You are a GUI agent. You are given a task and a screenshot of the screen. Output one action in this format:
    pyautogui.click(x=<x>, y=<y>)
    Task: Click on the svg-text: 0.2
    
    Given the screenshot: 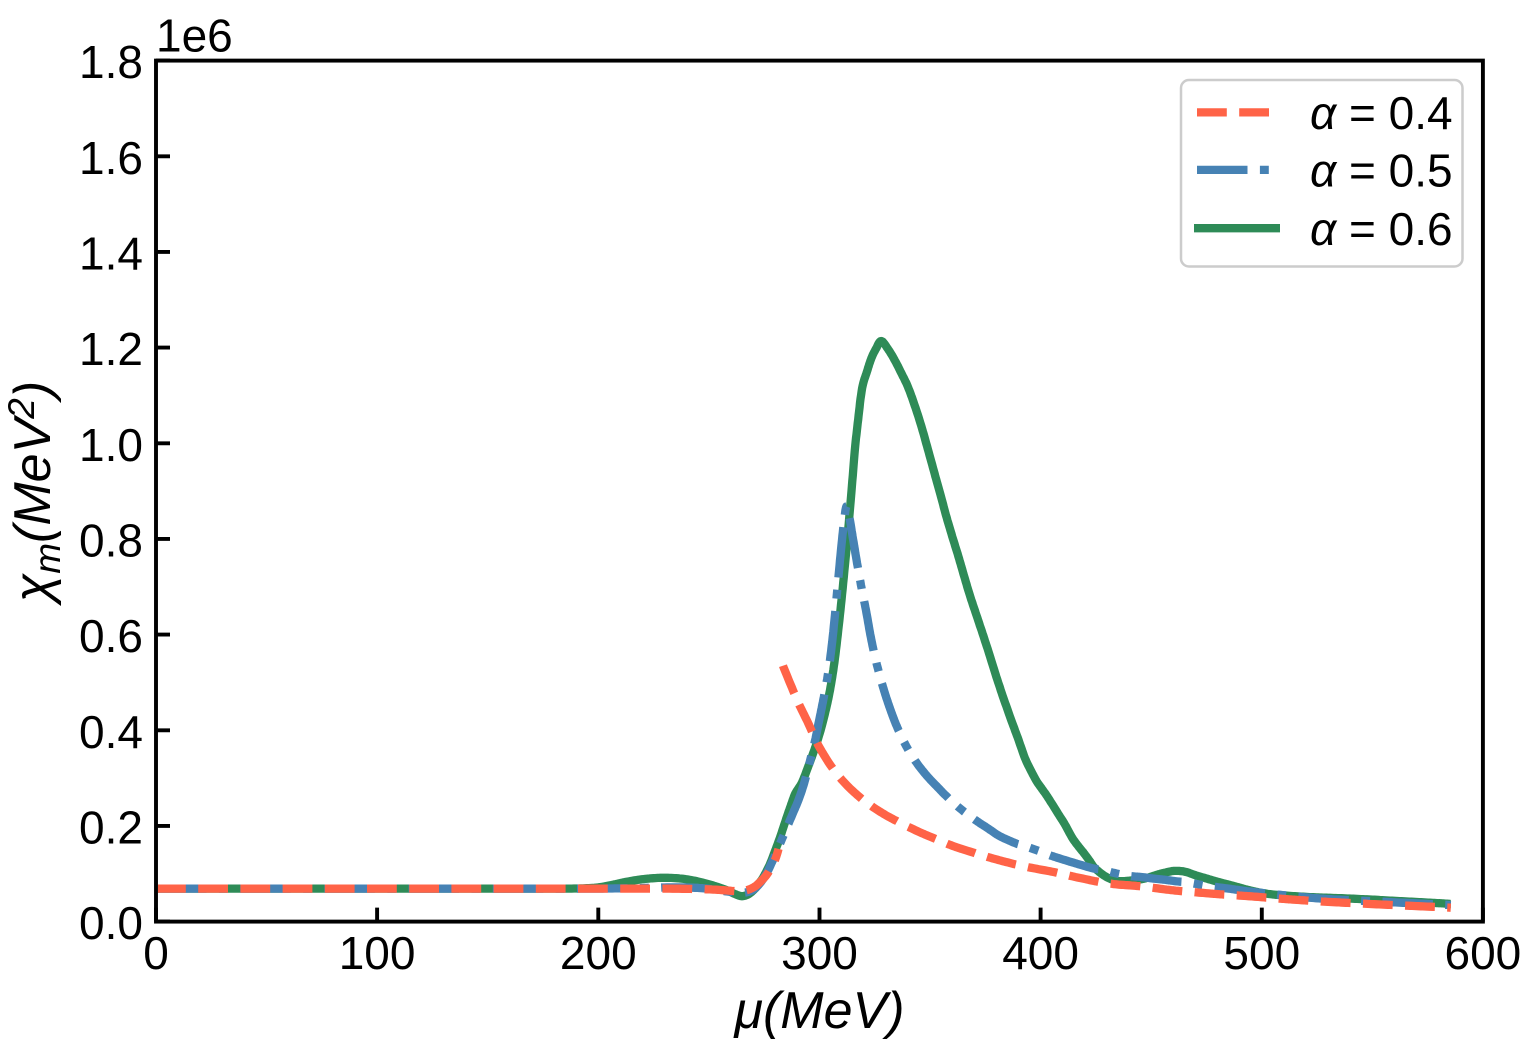 What is the action you would take?
    pyautogui.click(x=111, y=828)
    